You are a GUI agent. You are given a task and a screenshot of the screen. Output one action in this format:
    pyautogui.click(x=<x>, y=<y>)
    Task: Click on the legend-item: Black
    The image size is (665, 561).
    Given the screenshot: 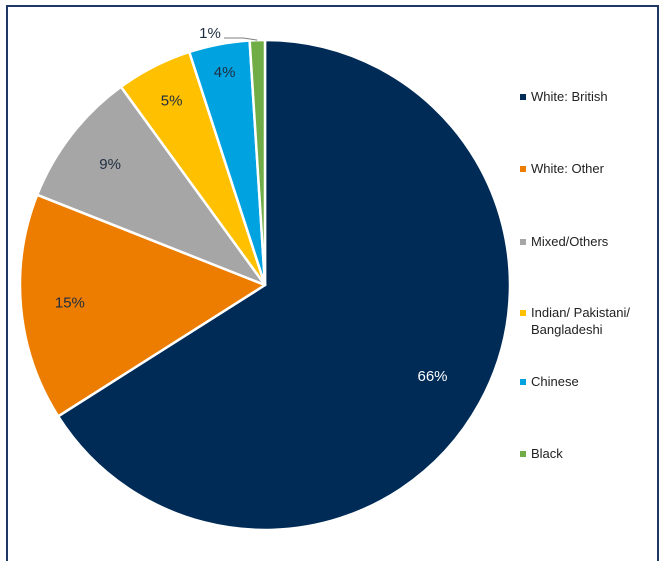 What is the action you would take?
    pyautogui.click(x=541, y=453)
    